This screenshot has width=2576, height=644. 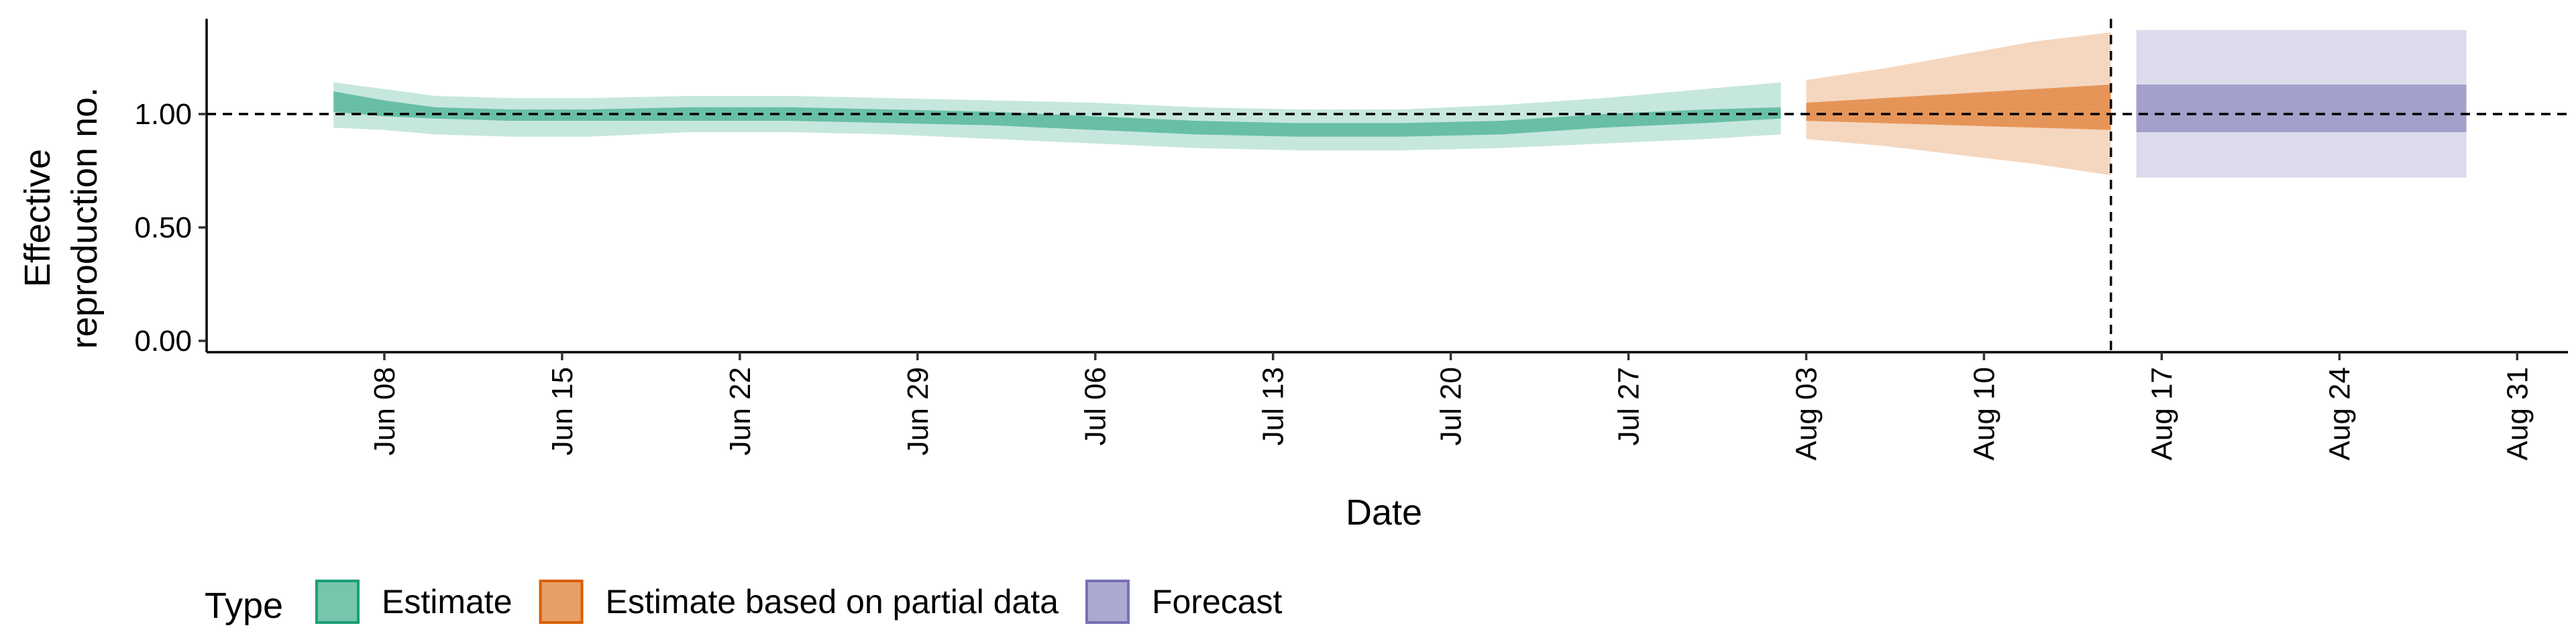 I want to click on x-tick-label: Aug 03, so click(x=1806, y=413).